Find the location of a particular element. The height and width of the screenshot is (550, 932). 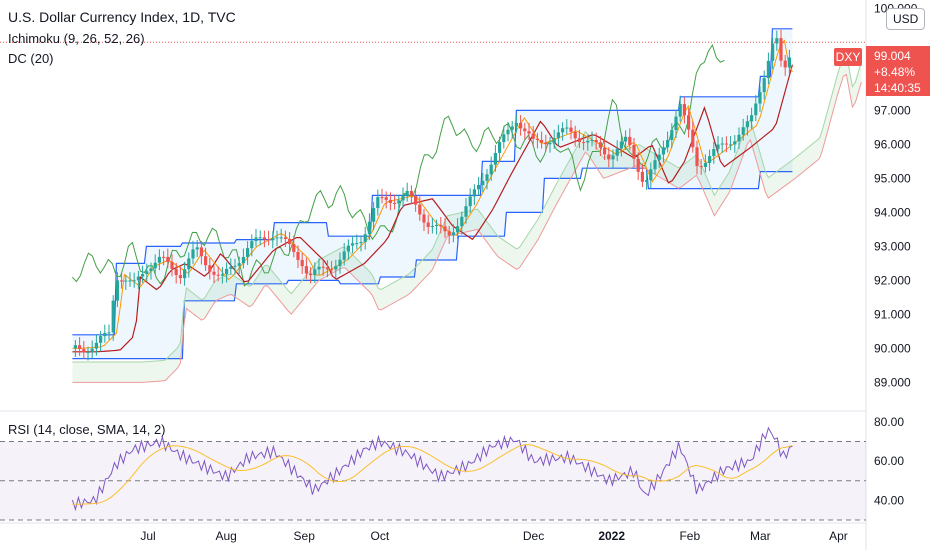

rsi-legend: RSI (14, close, SMA, 14, 2) is located at coordinates (87, 429).